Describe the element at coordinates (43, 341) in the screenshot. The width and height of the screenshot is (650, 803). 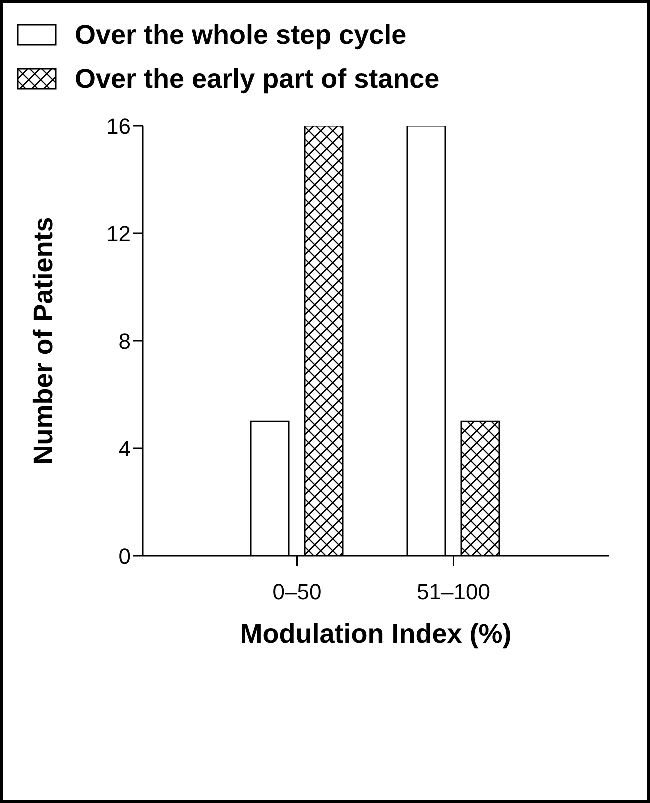
I see `y-axis-title: Number of Patients` at that location.